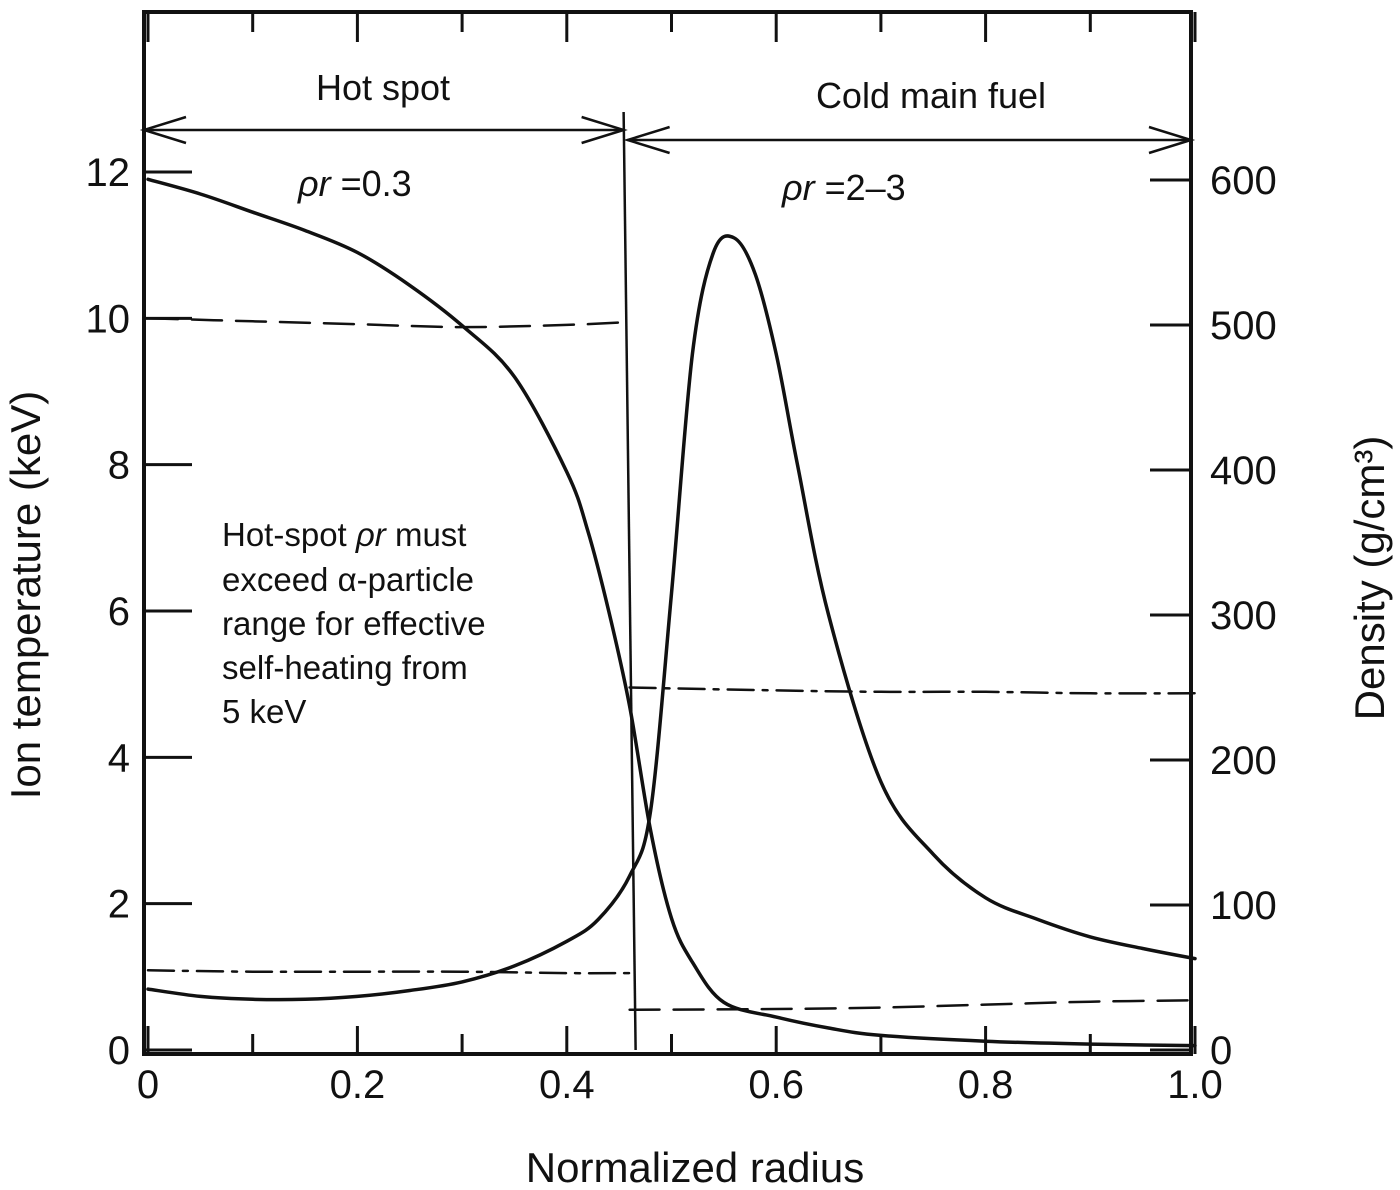 The image size is (1400, 1190). I want to click on cold-fuel-rho-r: ρr =2–3, so click(843, 187).